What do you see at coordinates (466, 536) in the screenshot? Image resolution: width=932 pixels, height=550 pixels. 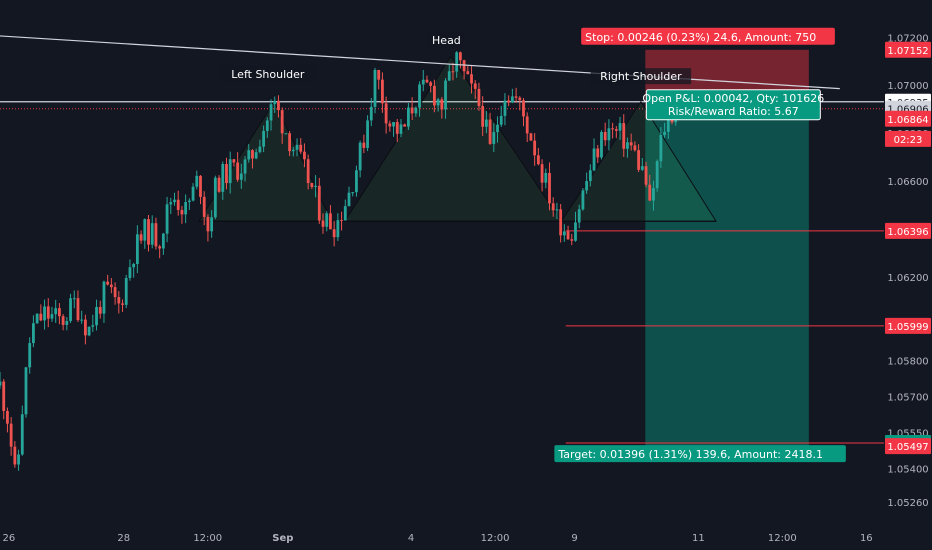 I see `time-axis: 26 28 12:00 Sep 4 12:00 9 11 12:00 16` at bounding box center [466, 536].